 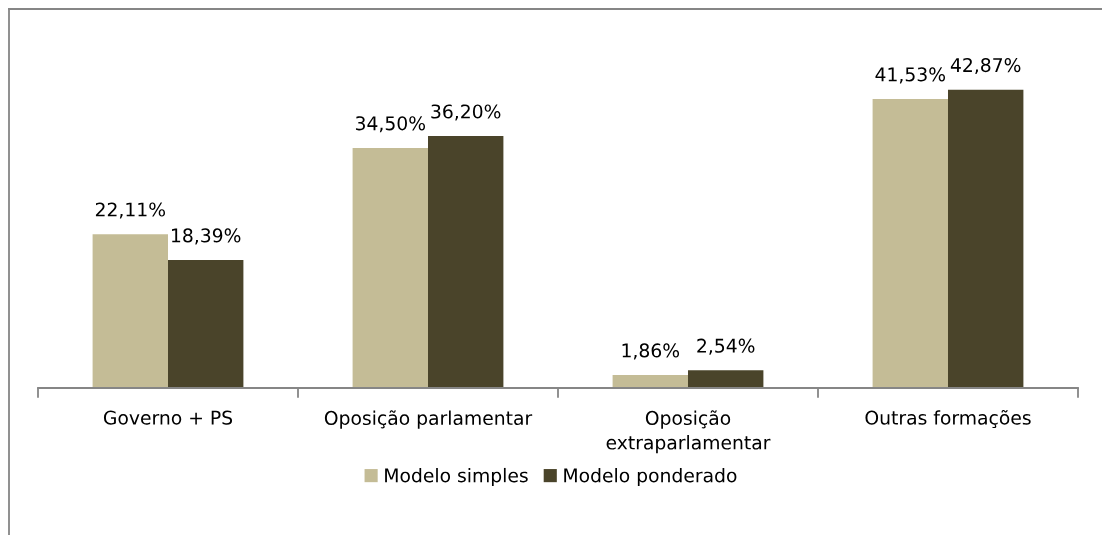 I want to click on x-tick-label: Governo + PS, so click(x=168, y=417).